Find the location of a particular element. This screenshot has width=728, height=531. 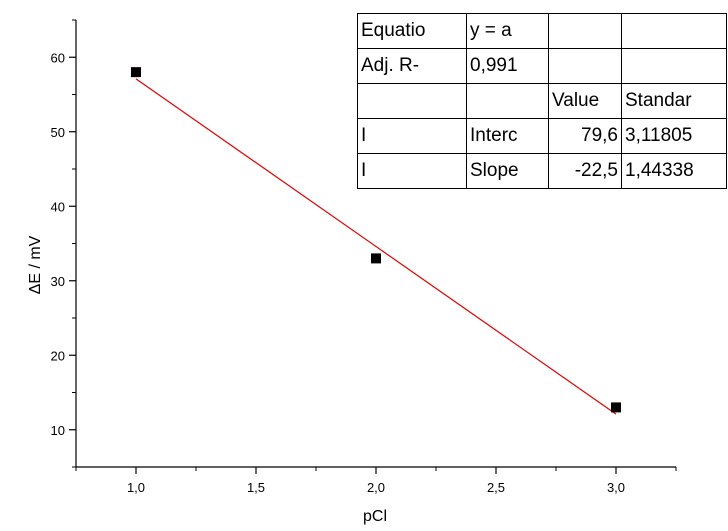

fit-table-cell: Standar is located at coordinates (674, 101).